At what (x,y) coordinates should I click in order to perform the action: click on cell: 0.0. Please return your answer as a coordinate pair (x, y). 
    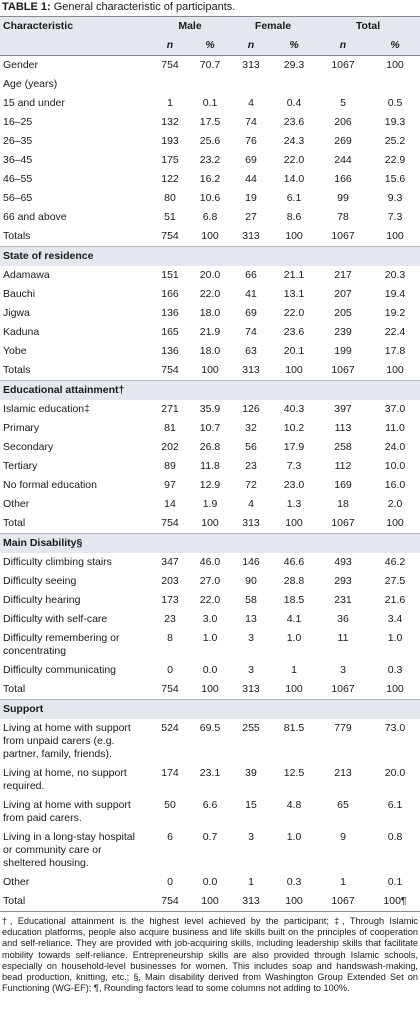
    Looking at the image, I should click on (210, 670).